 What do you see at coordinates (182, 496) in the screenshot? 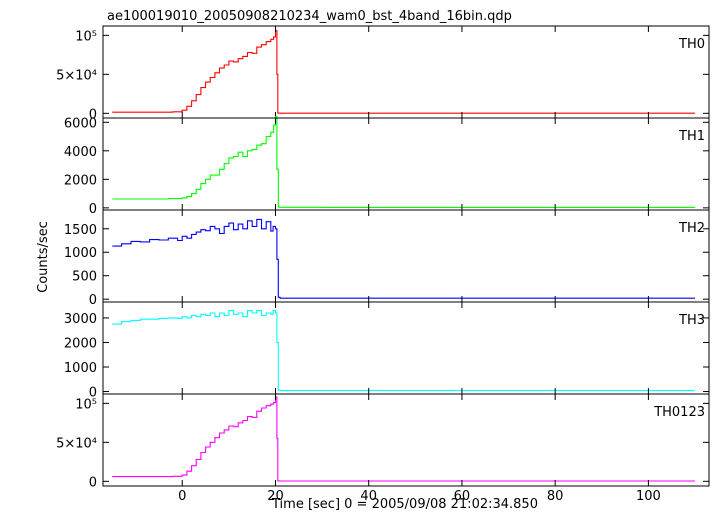
I see `x-tick-label: 0` at bounding box center [182, 496].